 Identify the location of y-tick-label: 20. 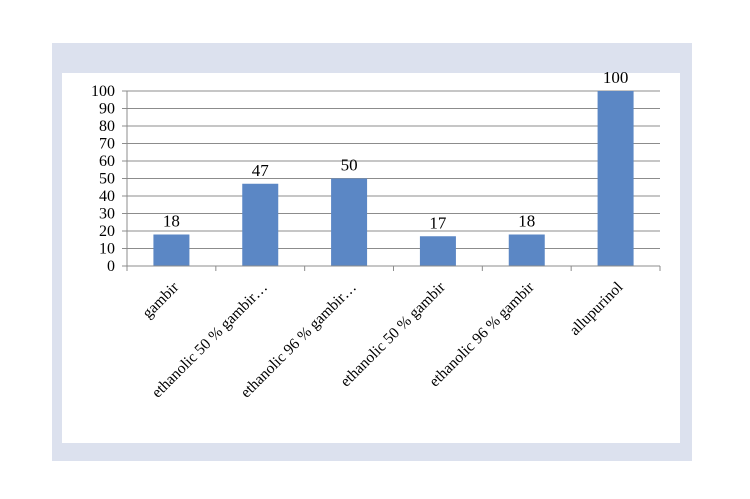
(107, 231).